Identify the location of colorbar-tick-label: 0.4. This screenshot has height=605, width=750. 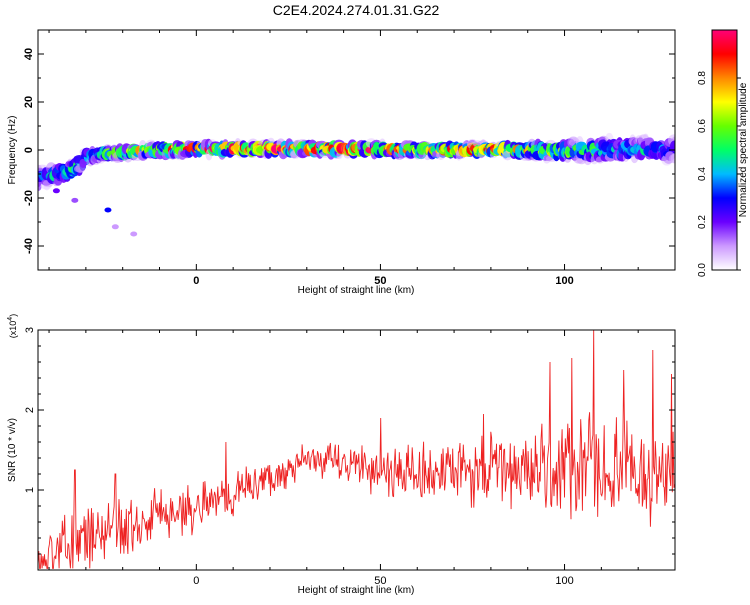
(702, 174).